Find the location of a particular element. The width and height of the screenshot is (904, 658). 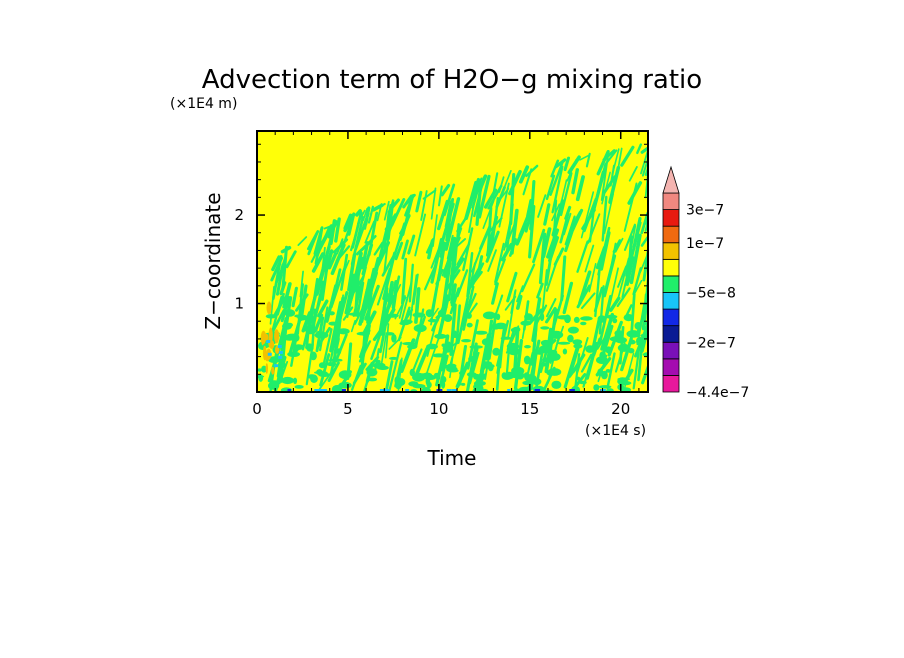

x-tick-label: 10 is located at coordinates (438, 409).